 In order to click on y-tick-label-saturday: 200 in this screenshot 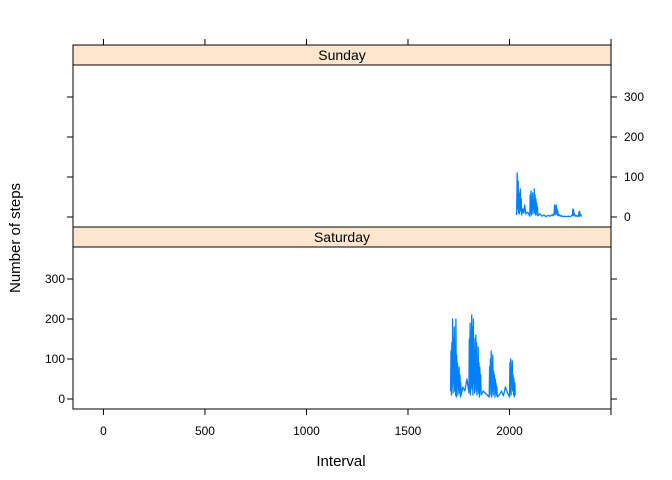, I will do `click(55, 319)`.